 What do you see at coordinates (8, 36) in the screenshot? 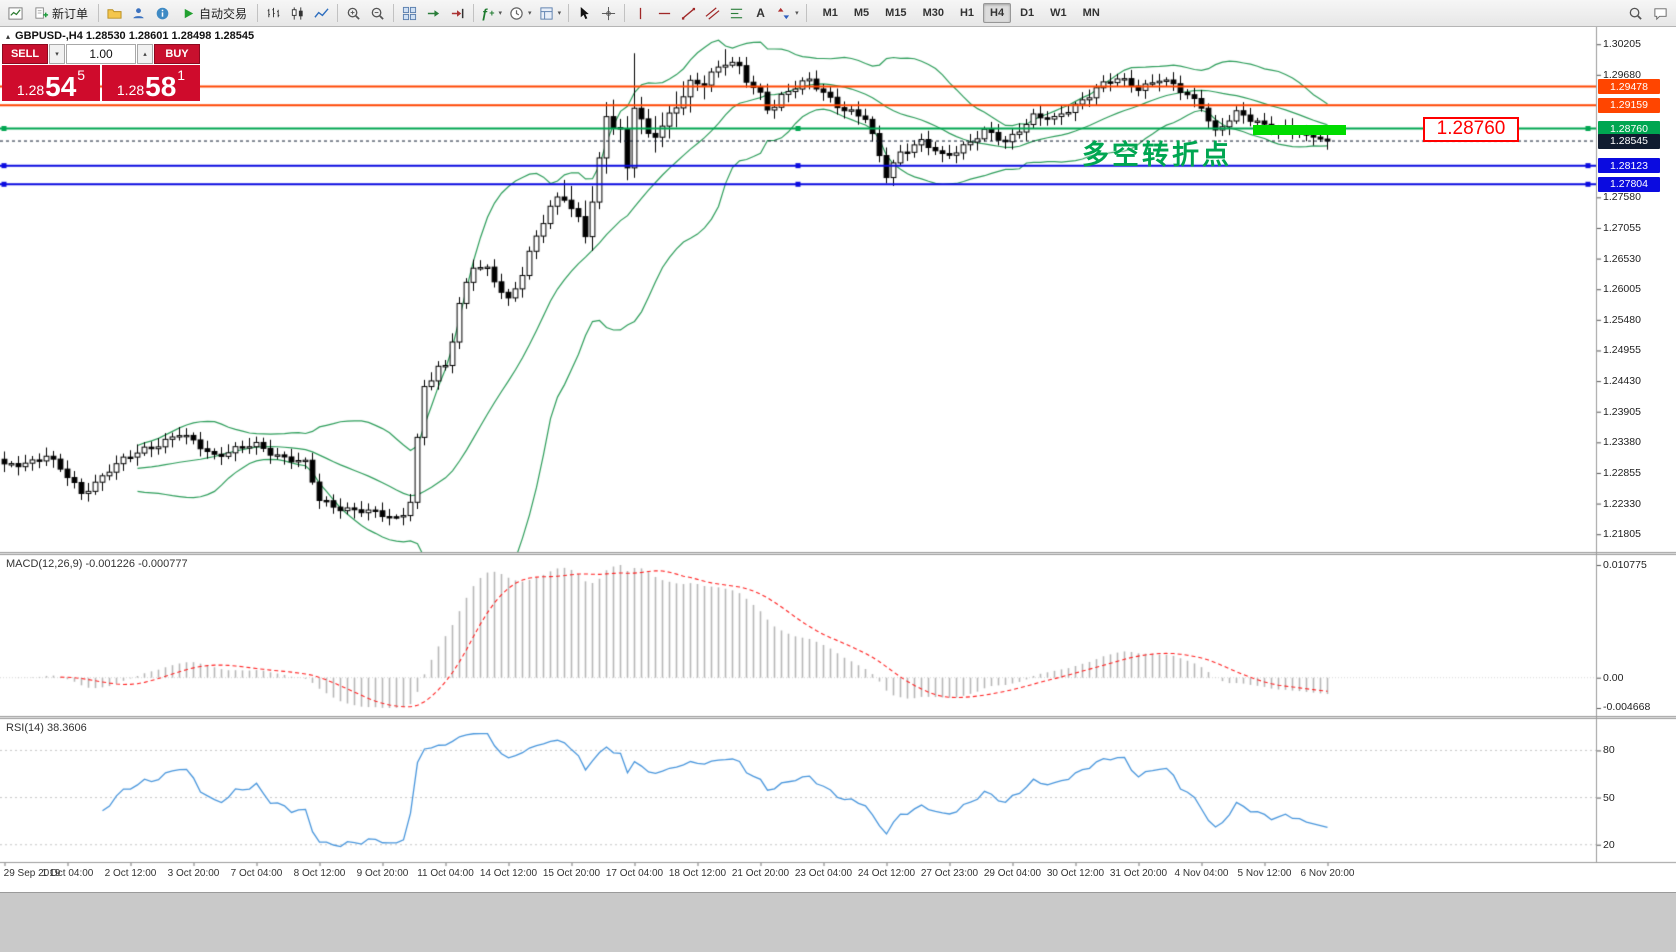
I see `collapse-icon: ▴` at bounding box center [8, 36].